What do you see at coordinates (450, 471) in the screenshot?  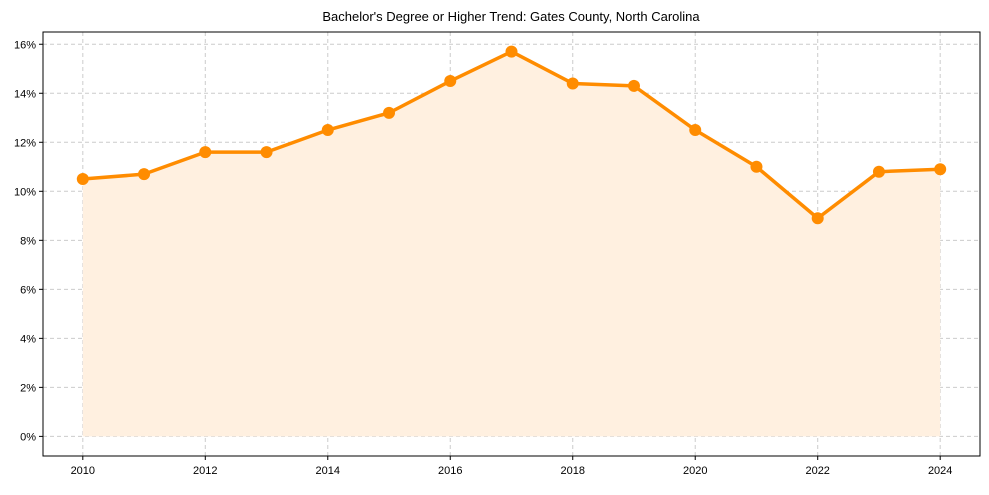 I see `x-tick-label: 2016` at bounding box center [450, 471].